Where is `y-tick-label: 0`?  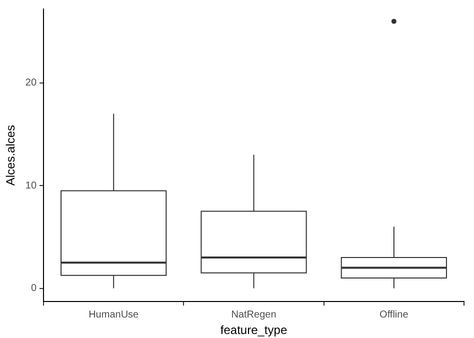 y-tick-label: 0 is located at coordinates (33, 288).